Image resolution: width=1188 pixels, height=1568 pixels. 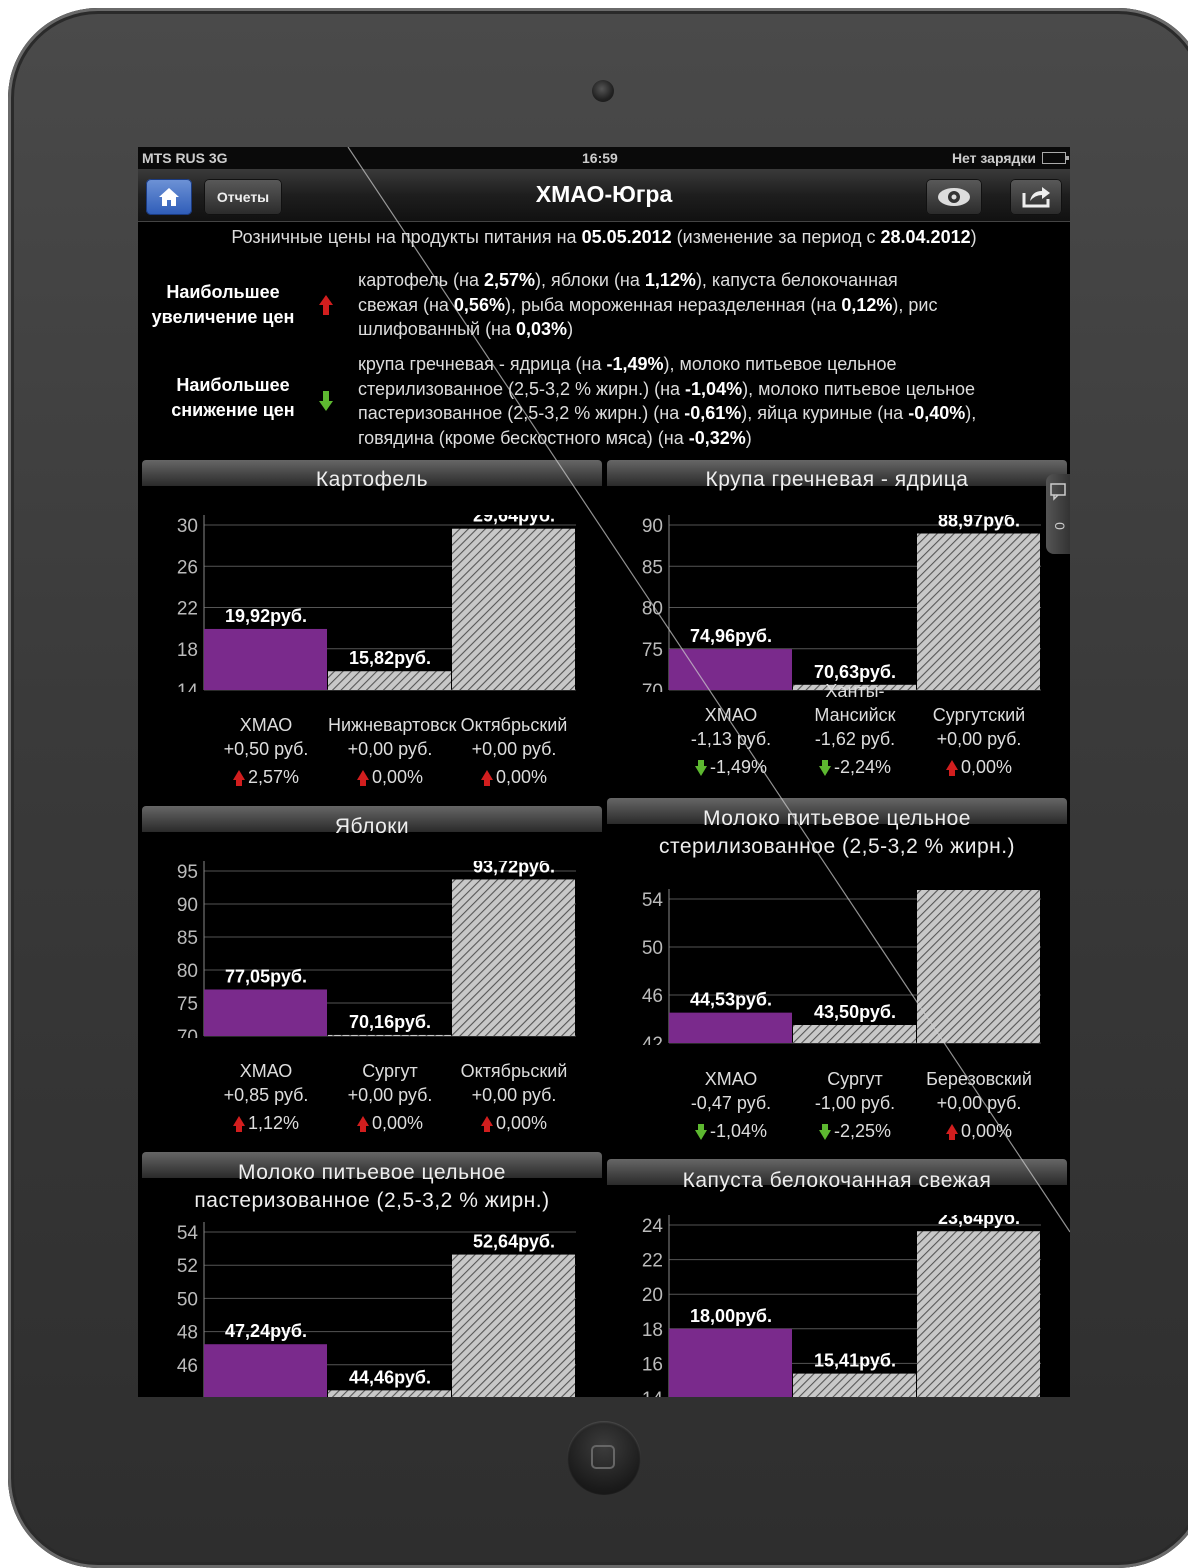 I want to click on y-tick-label: 50, so click(x=652, y=948).